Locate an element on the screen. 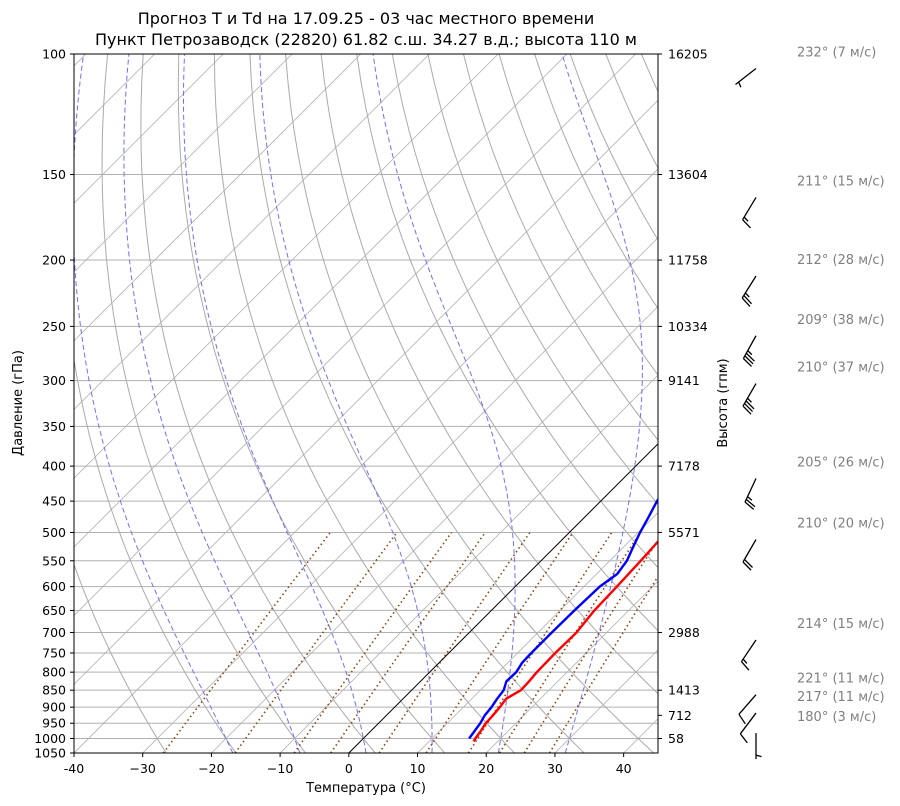 This screenshot has height=806, width=900. y-axis-right-label: Высота (гпм) is located at coordinates (723, 402).